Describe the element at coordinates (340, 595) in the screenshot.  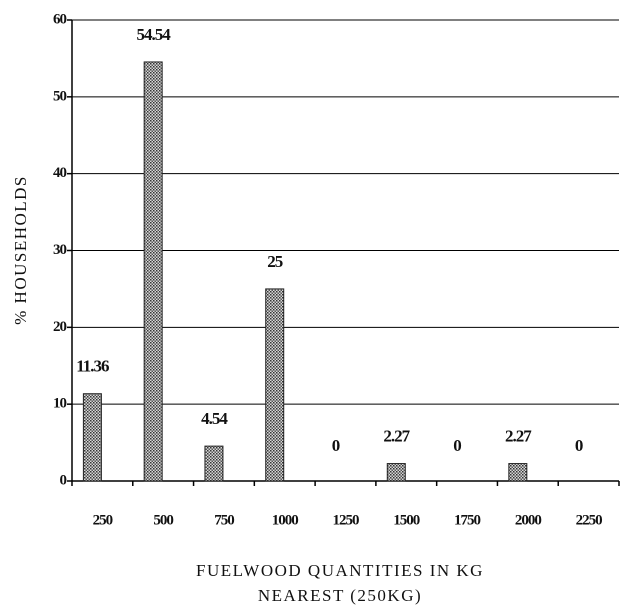
I see `x-axis-label: NEAREST (250KG)` at that location.